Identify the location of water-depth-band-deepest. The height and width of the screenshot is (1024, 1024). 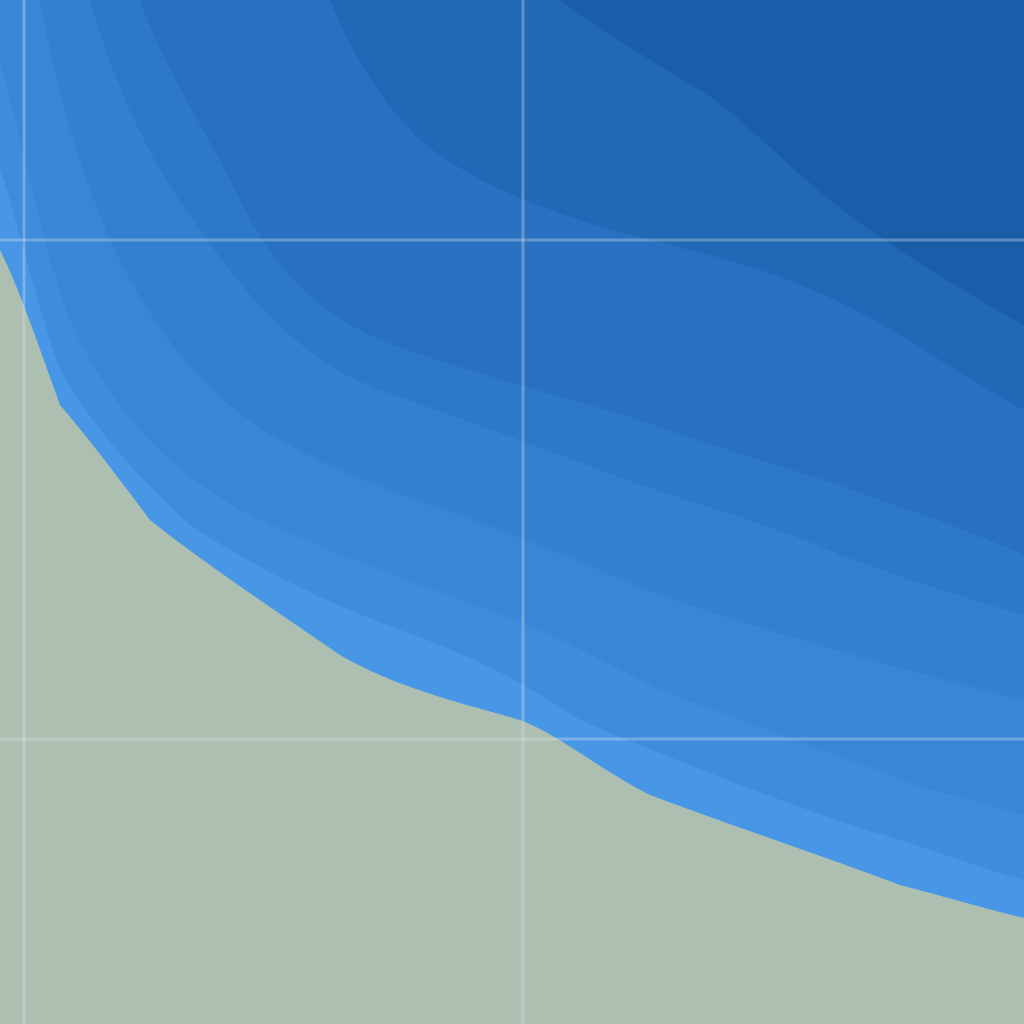
(792, 162).